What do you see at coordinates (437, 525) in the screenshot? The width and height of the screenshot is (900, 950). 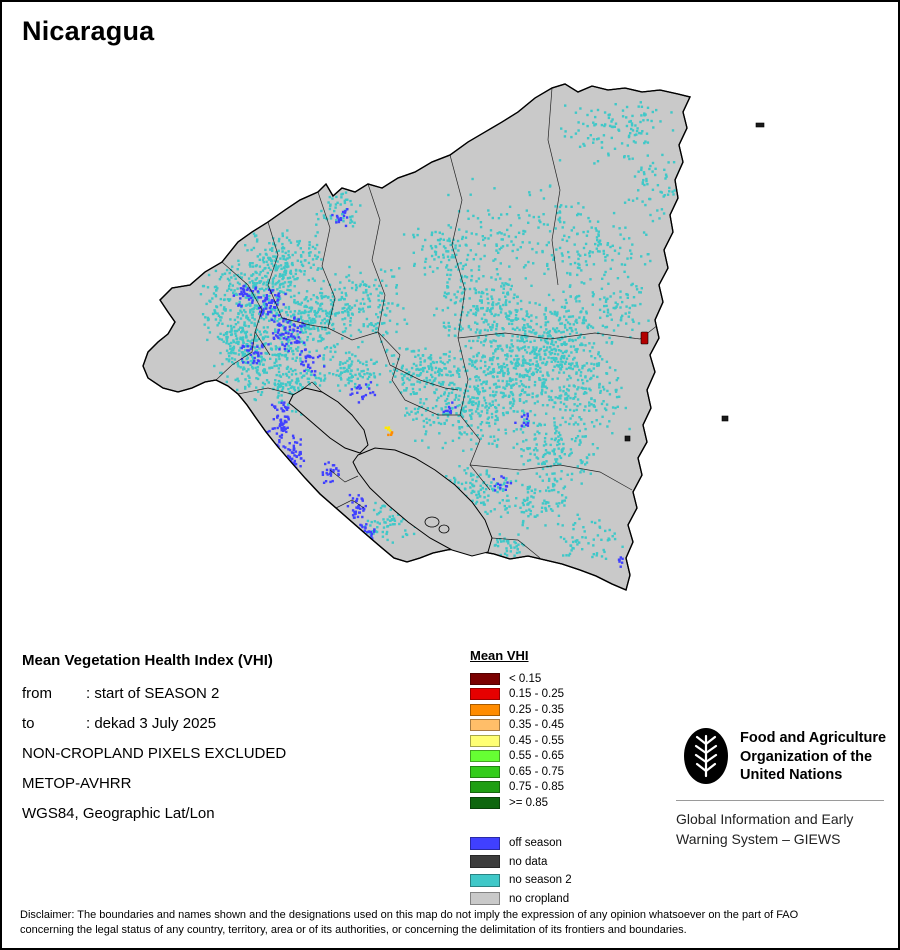 I see `ometepe-island` at bounding box center [437, 525].